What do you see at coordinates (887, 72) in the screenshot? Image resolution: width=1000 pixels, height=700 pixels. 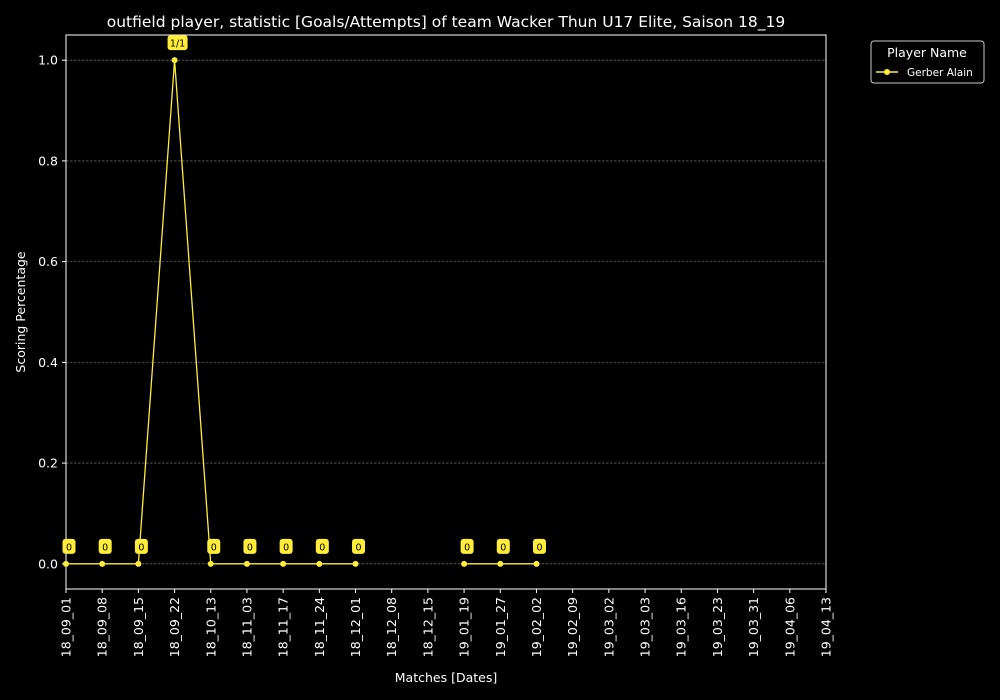 I see `legend-swatch-marker` at bounding box center [887, 72].